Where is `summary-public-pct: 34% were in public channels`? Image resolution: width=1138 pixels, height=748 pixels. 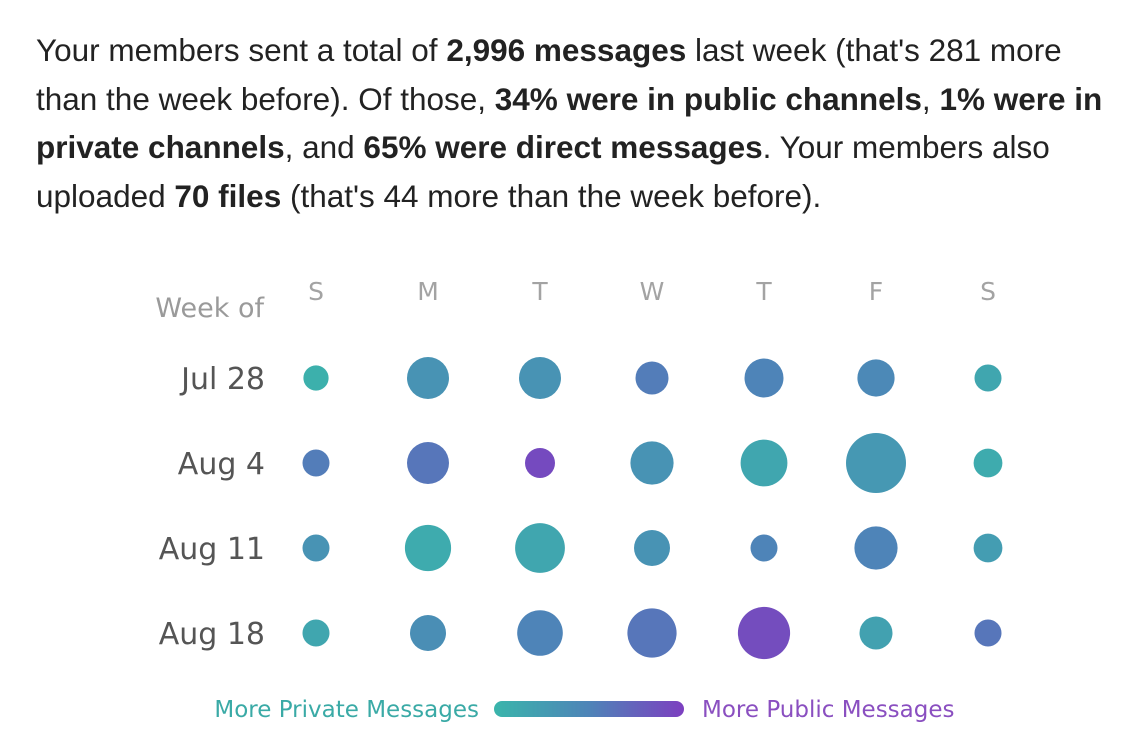 summary-public-pct: 34% were in public channels is located at coordinates (708, 98).